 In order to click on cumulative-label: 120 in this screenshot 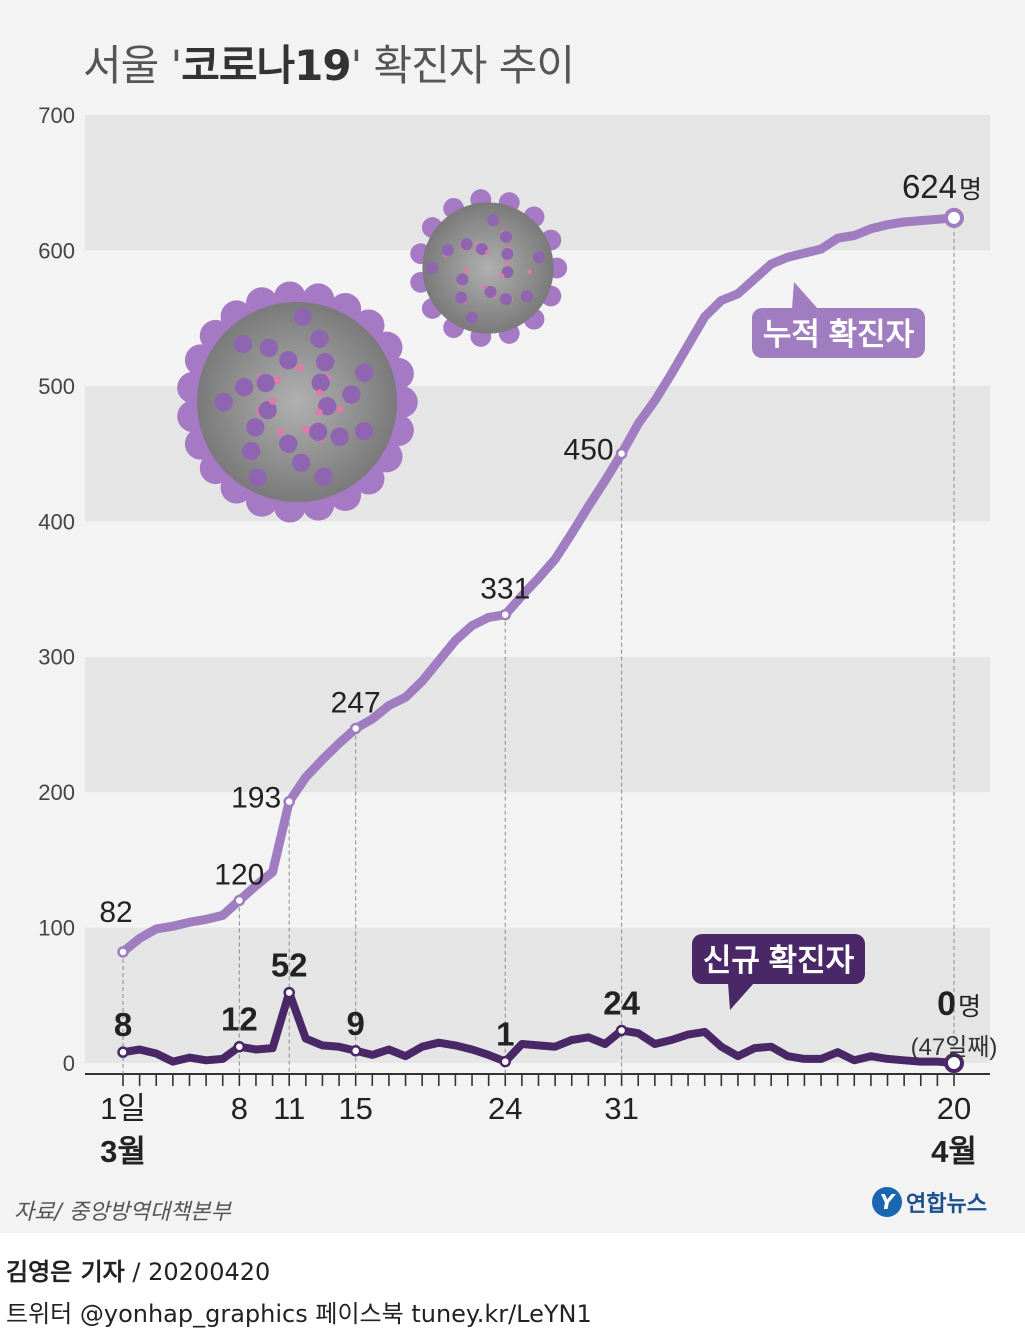, I will do `click(239, 874)`.